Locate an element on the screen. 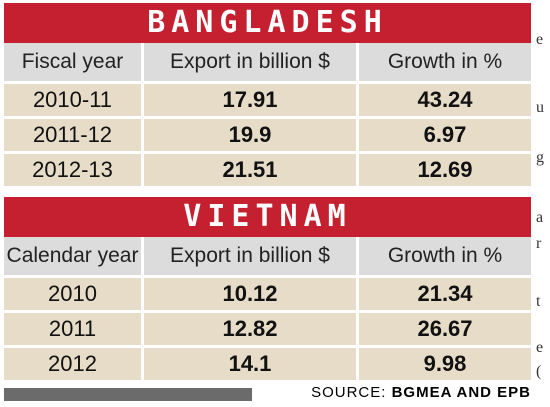 The image size is (550, 407). source-credit: SOURCE: BGMEA AND EPB is located at coordinates (421, 392).